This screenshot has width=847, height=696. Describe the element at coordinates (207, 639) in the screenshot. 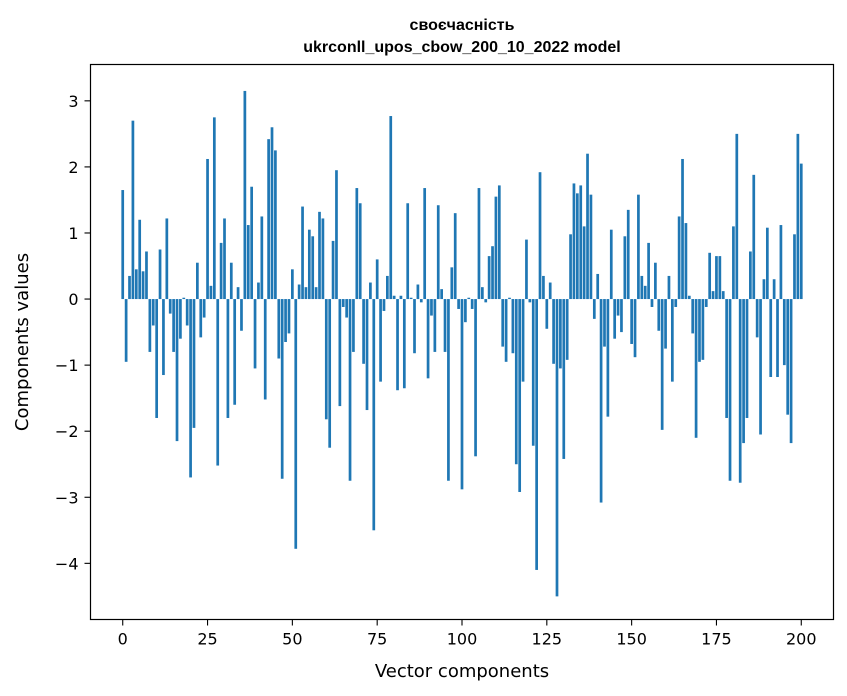

I see `x-tick-label: 25` at that location.